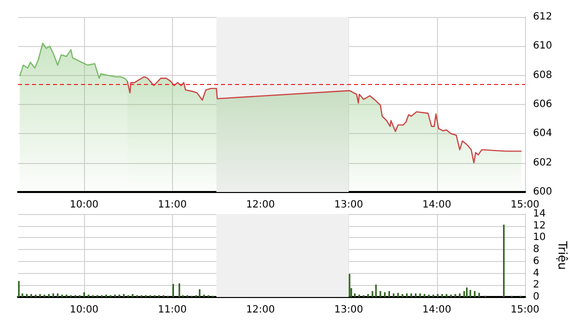 This screenshot has height=320, width=570. I want to click on y-tick-label: 10, so click(539, 238).